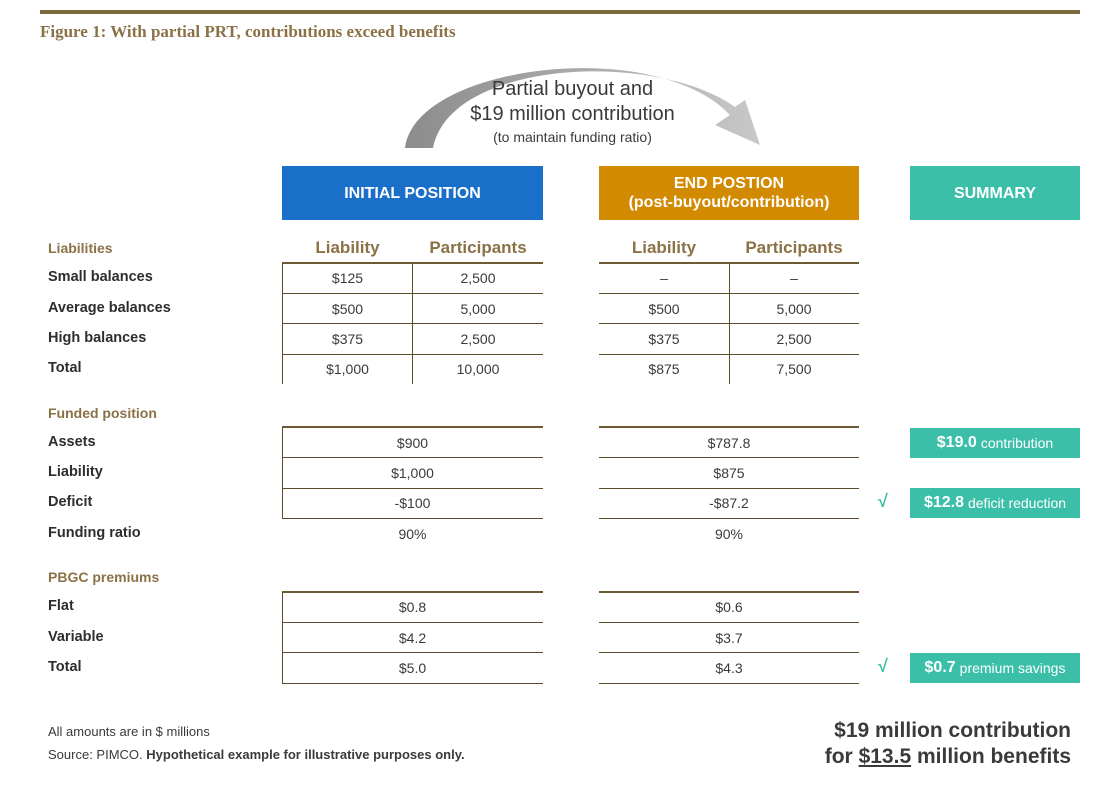  I want to click on end-position-header: END POSTION (post-buyout/contribution), so click(729, 193).